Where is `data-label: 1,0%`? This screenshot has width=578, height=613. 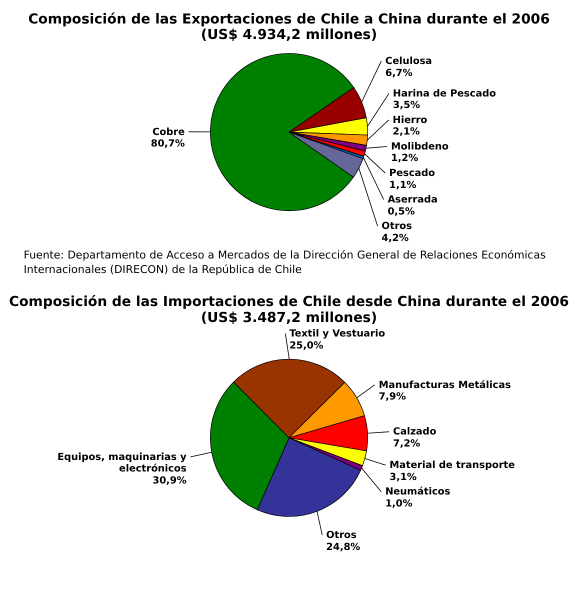 data-label: 1,0% is located at coordinates (399, 504).